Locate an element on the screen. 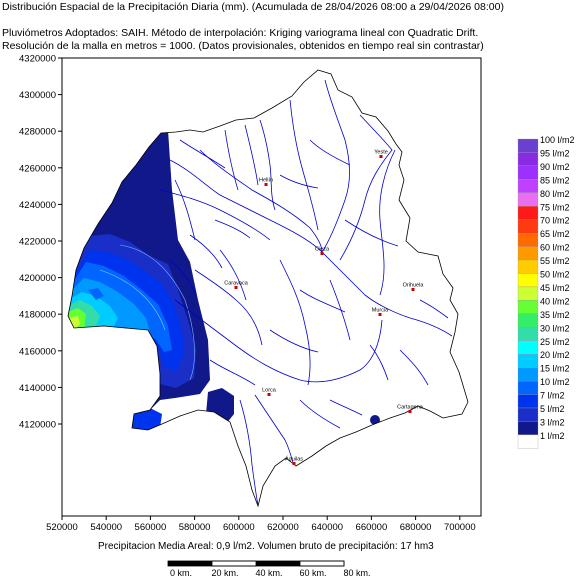  legend-label: 75 l/m2 is located at coordinates (555, 207).